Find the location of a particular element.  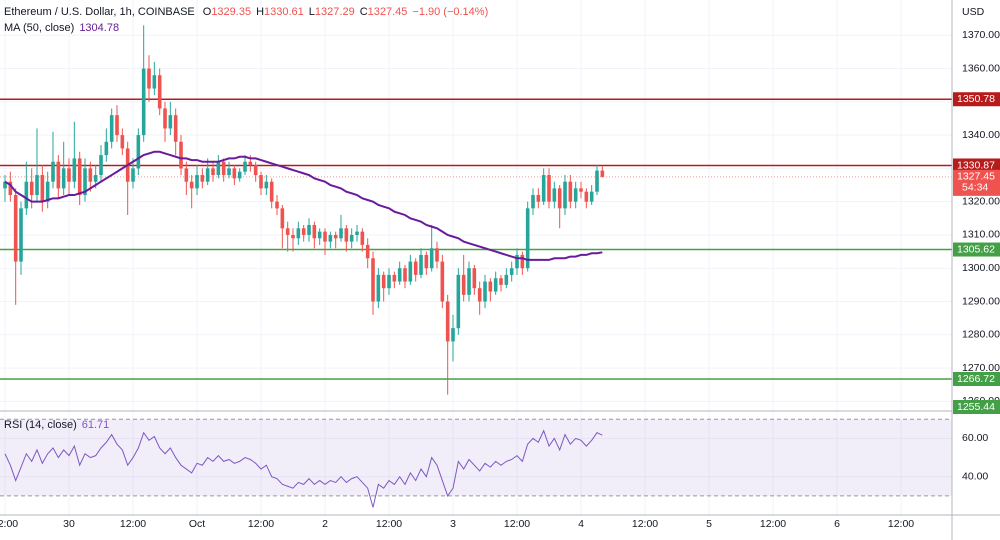

ohlc-value: 1327.29 is located at coordinates (335, 12).